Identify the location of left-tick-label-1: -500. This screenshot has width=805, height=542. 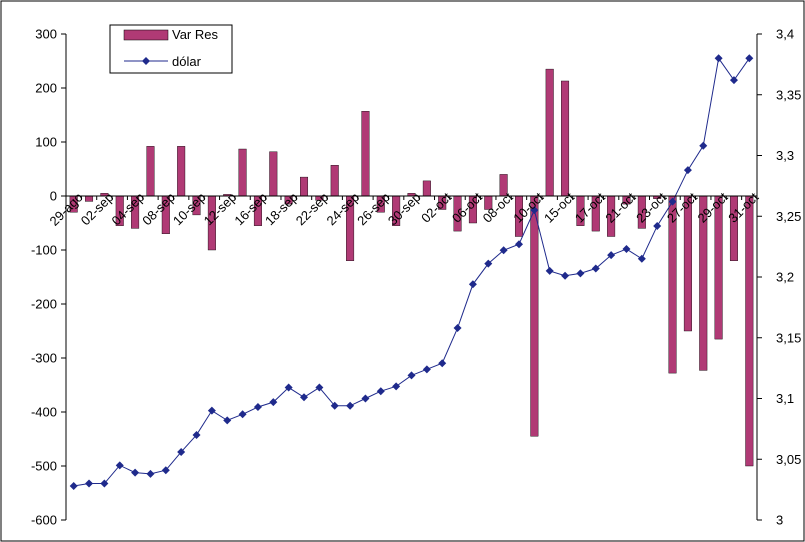
(44, 466).